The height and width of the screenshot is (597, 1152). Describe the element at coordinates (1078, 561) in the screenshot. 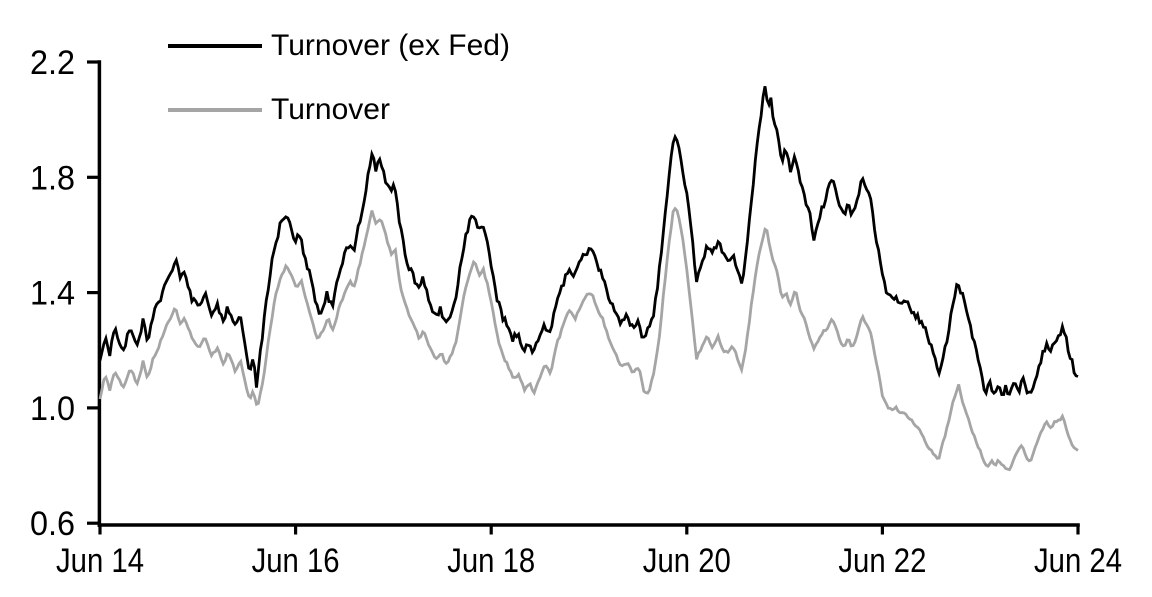

I see `x-tick-label: Jun 24` at that location.